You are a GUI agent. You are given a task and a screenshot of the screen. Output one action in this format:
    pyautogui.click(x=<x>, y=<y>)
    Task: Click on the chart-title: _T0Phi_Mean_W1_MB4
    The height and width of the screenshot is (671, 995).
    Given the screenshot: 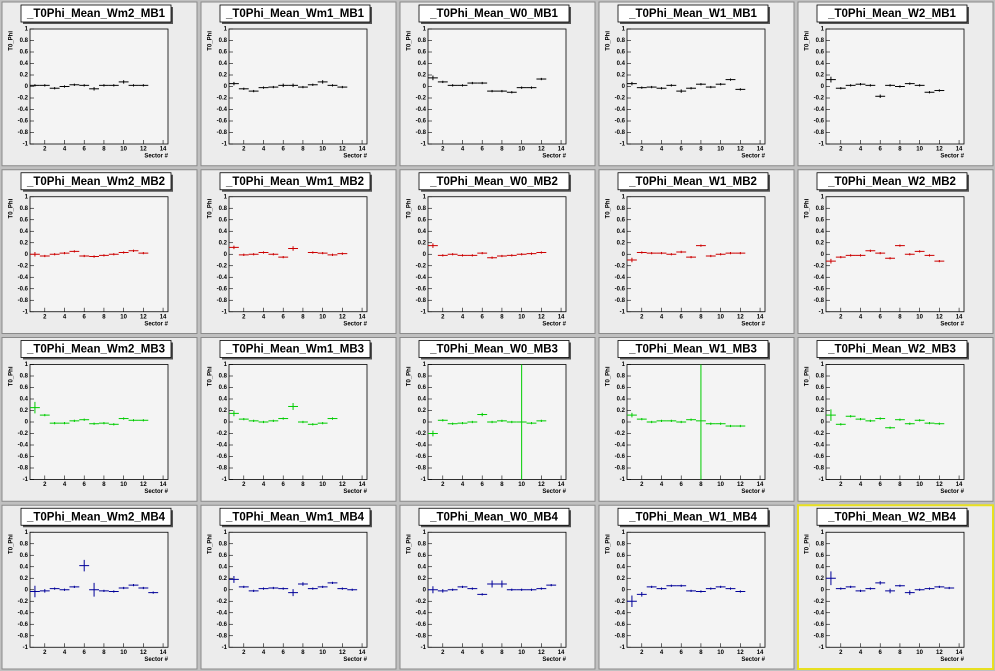 What is the action you would take?
    pyautogui.click(x=692, y=517)
    